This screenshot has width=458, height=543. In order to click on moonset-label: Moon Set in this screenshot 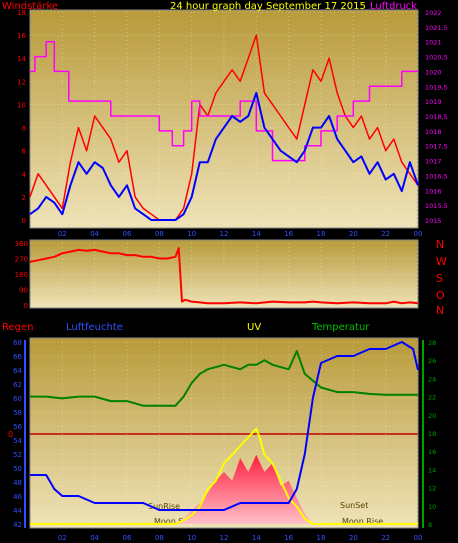, I will do `click(172, 521)`.